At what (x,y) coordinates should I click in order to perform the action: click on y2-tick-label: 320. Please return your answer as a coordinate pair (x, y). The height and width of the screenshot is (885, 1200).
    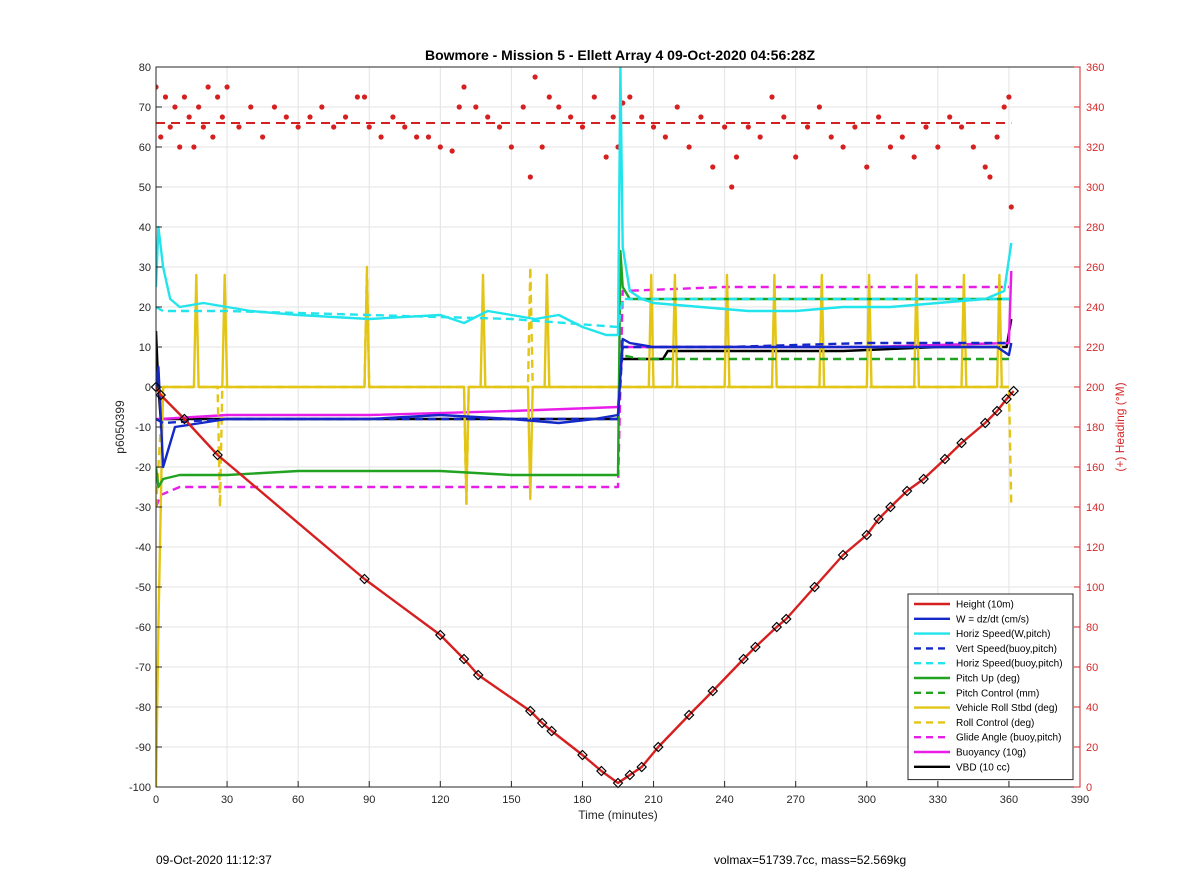
    Looking at the image, I should click on (1095, 148).